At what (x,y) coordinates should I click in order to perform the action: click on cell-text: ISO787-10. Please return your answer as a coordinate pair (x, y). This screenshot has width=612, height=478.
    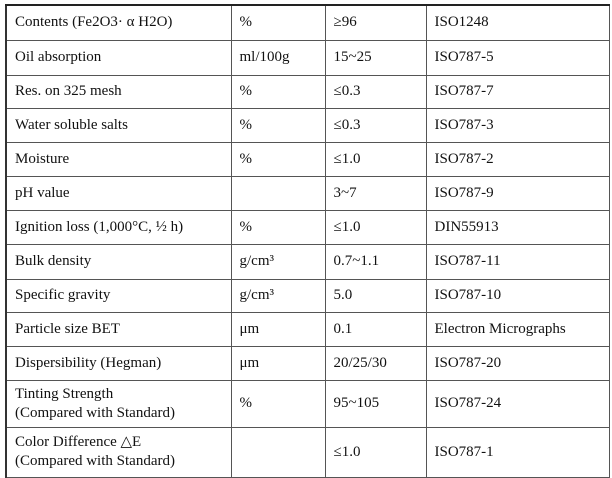
    Looking at the image, I should click on (468, 295).